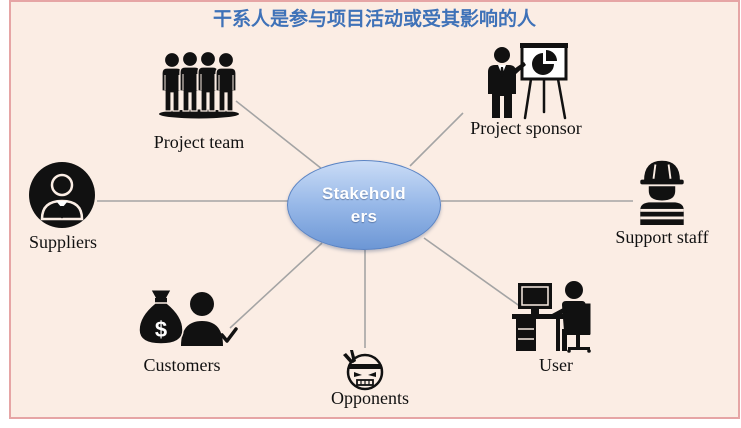 This screenshot has width=741, height=428. I want to click on businessman-circle-icon, so click(62, 195).